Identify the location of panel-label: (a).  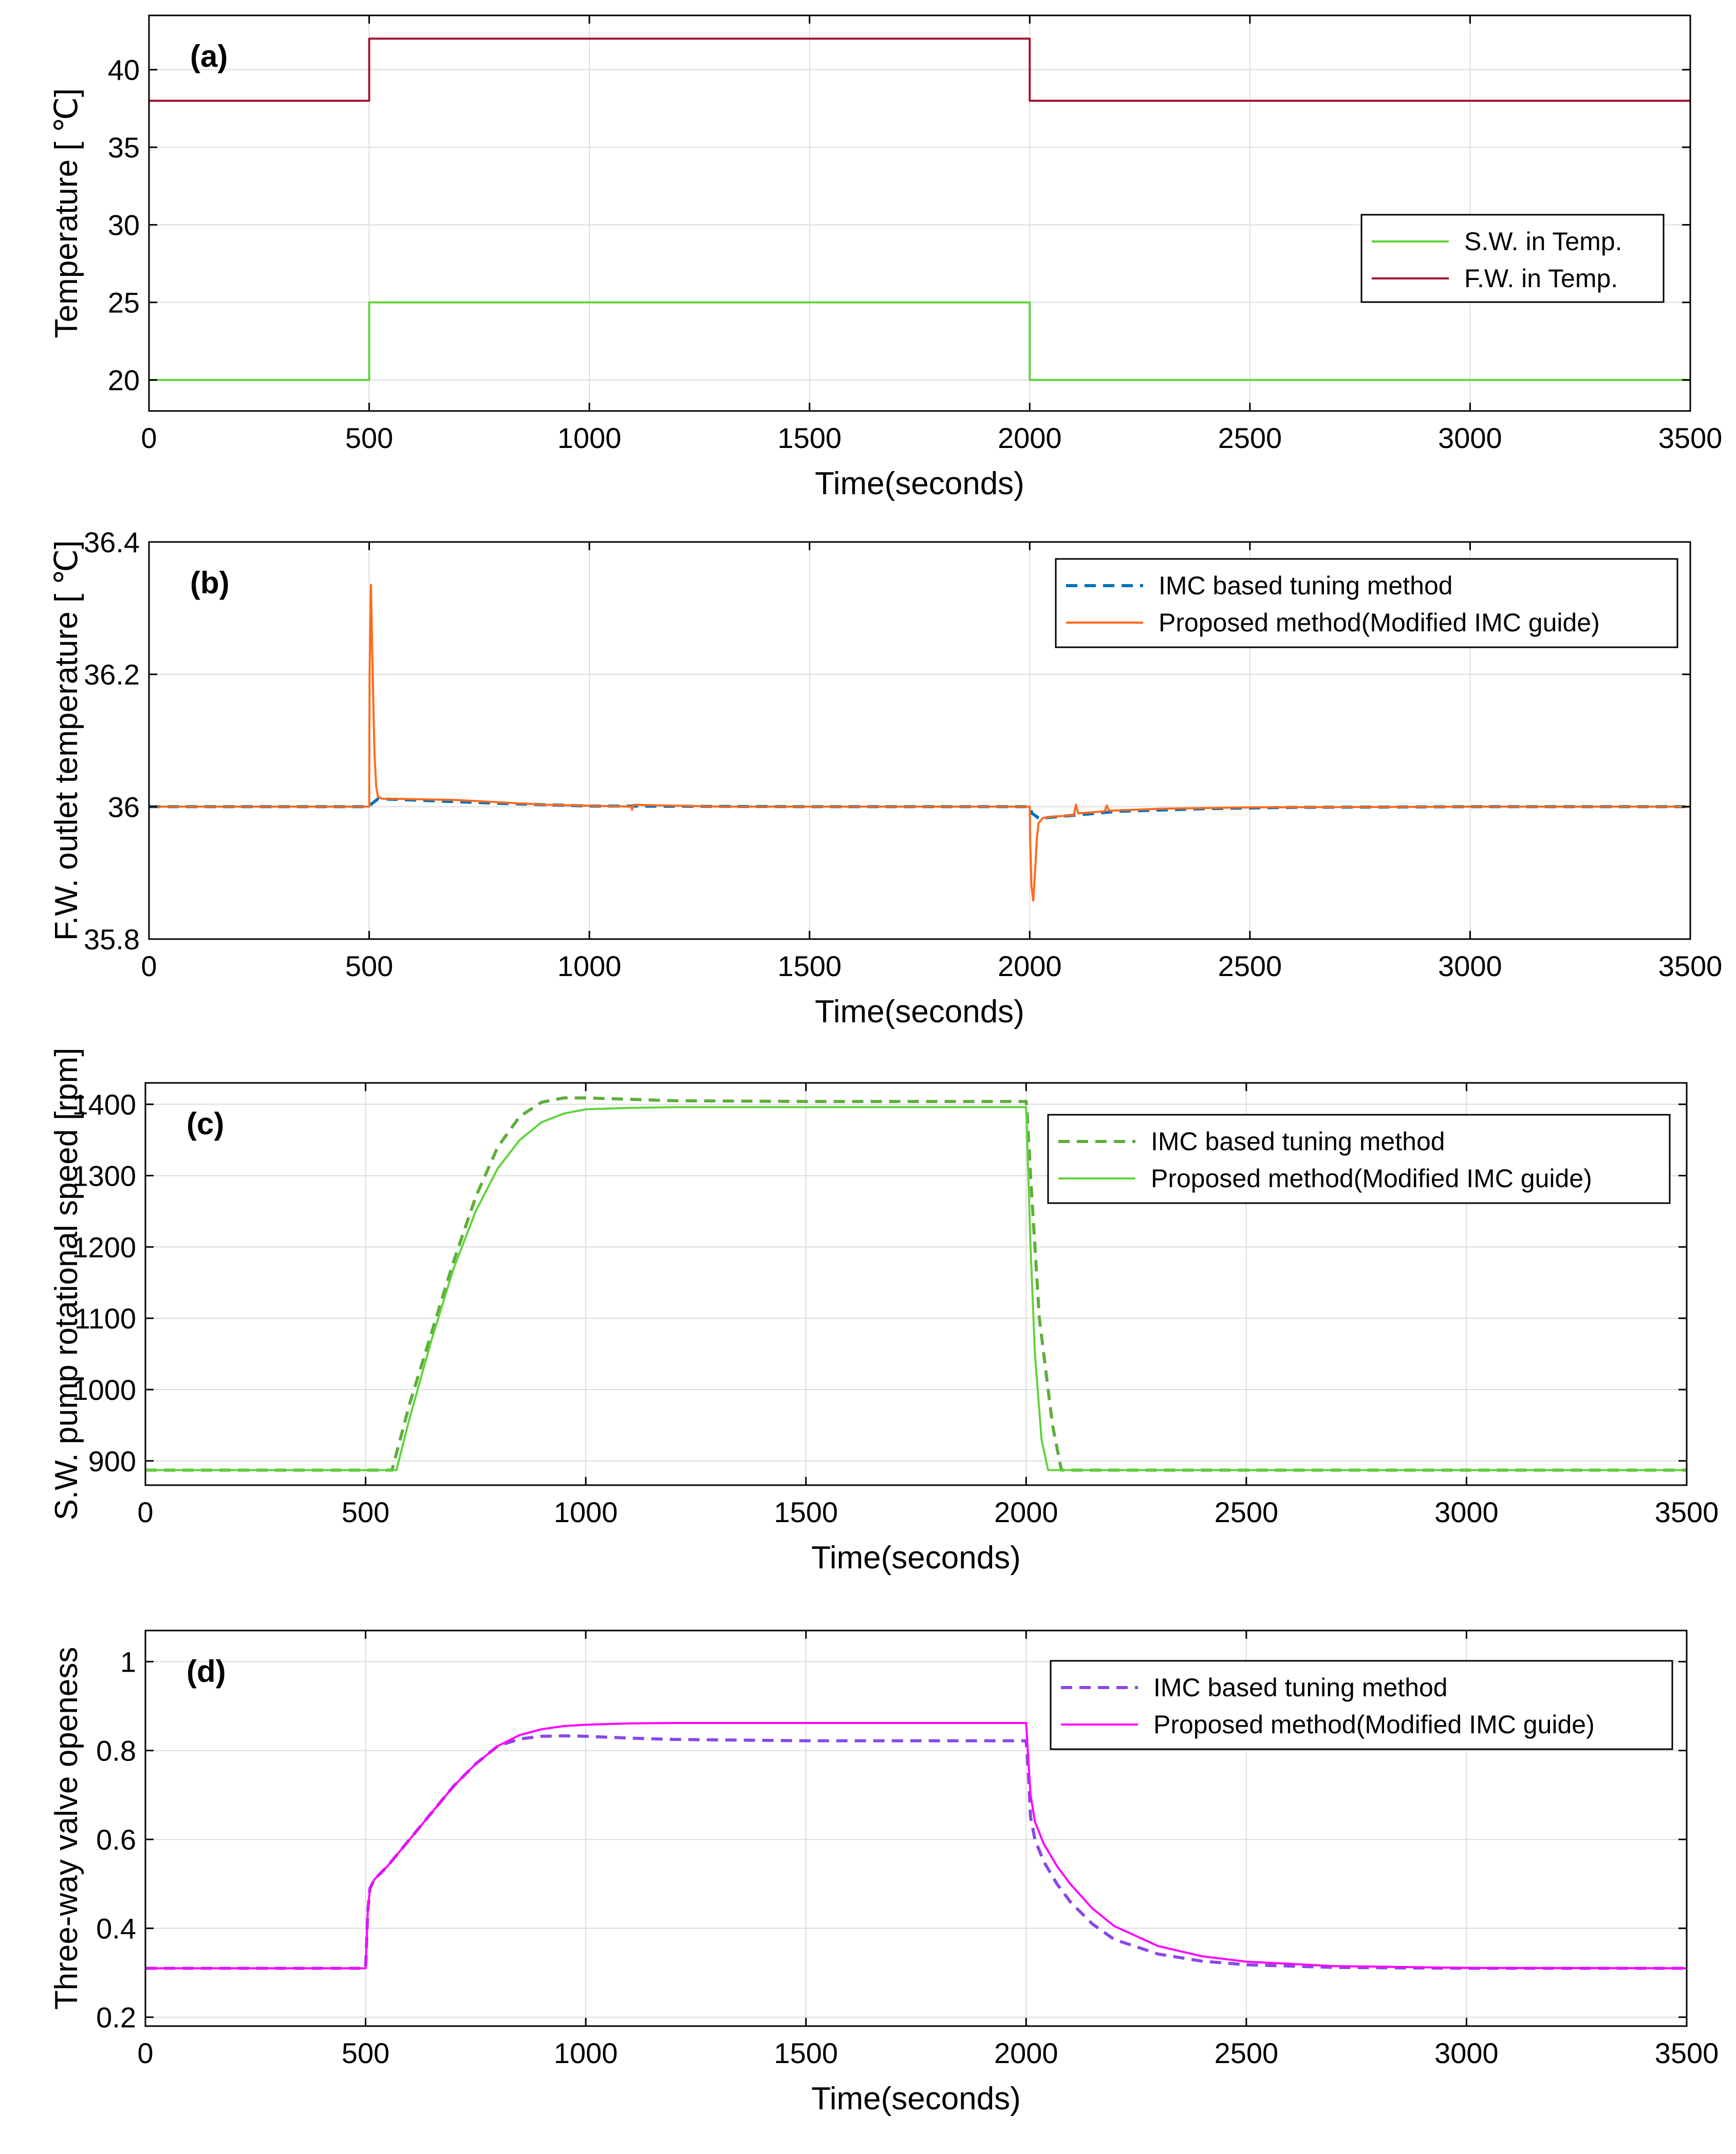
(209, 56).